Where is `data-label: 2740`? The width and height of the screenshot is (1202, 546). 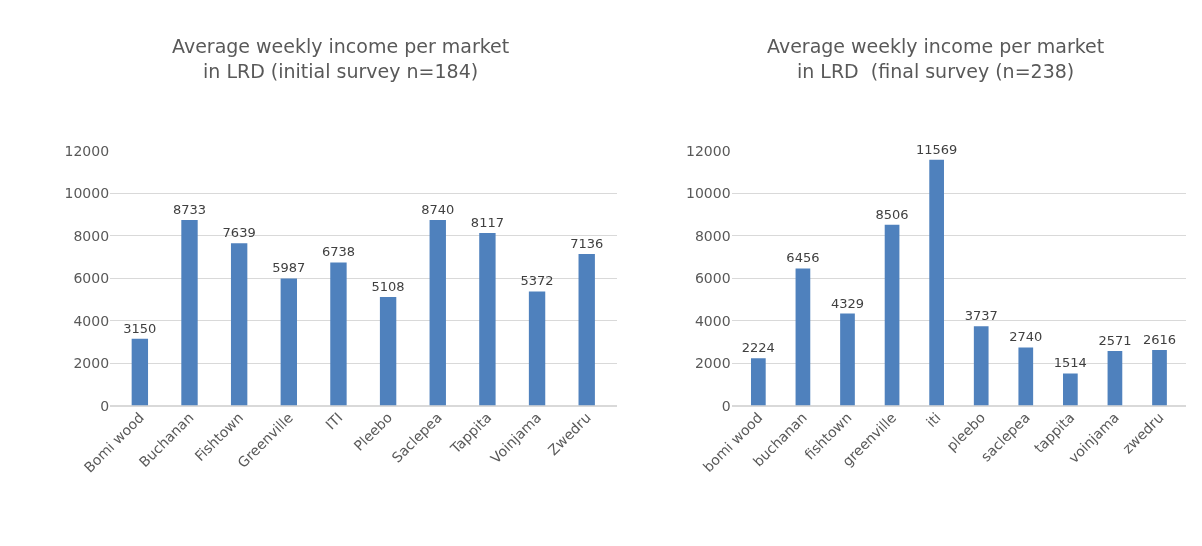
data-label: 2740 is located at coordinates (1026, 337).